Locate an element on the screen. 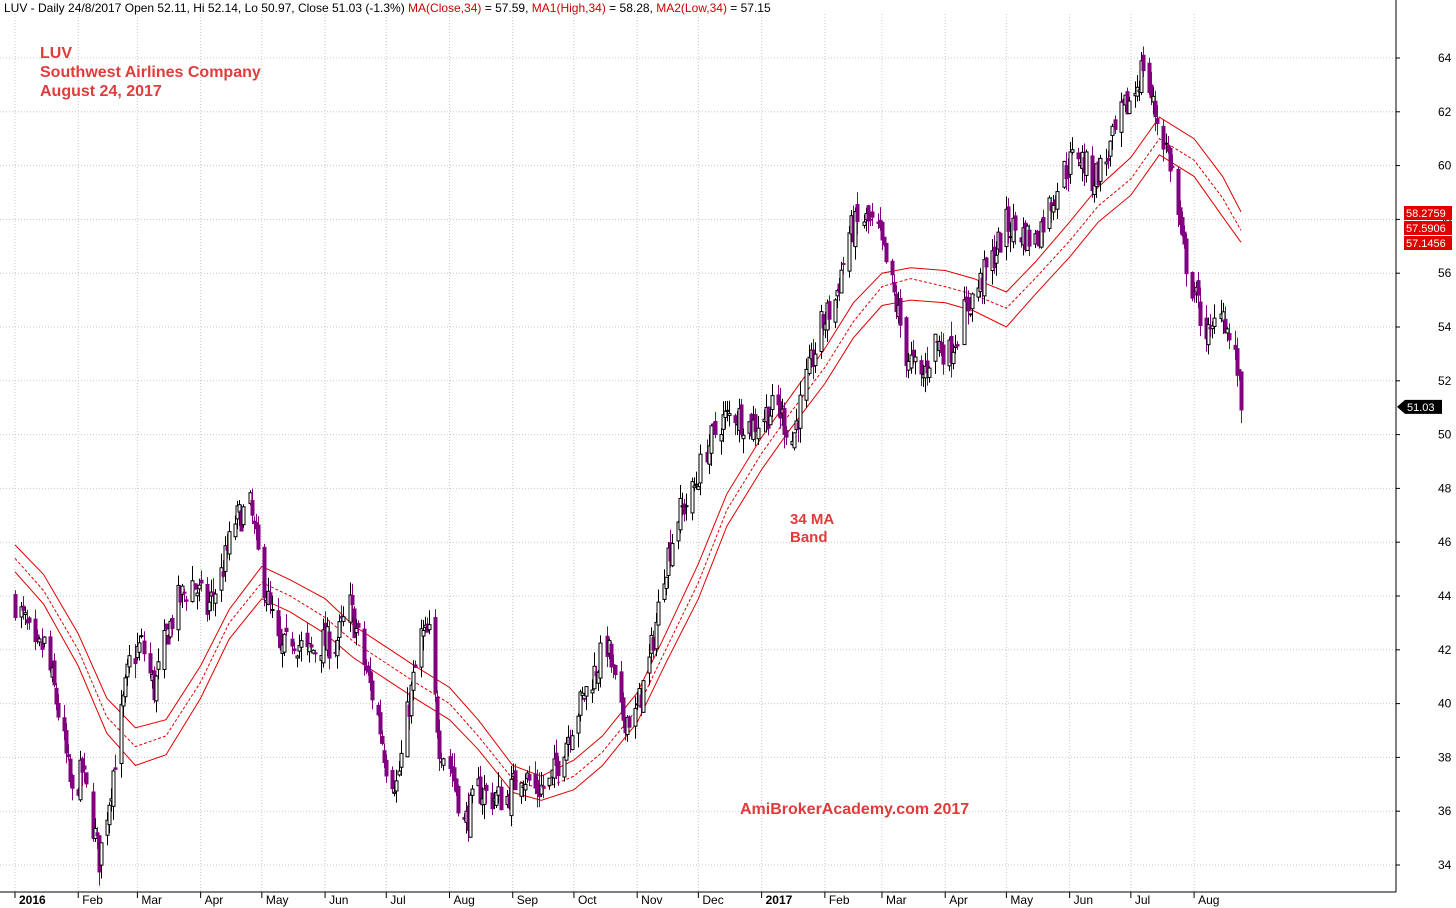 Image resolution: width=1456 pixels, height=908 pixels. x-tick-label: May is located at coordinates (277, 900).